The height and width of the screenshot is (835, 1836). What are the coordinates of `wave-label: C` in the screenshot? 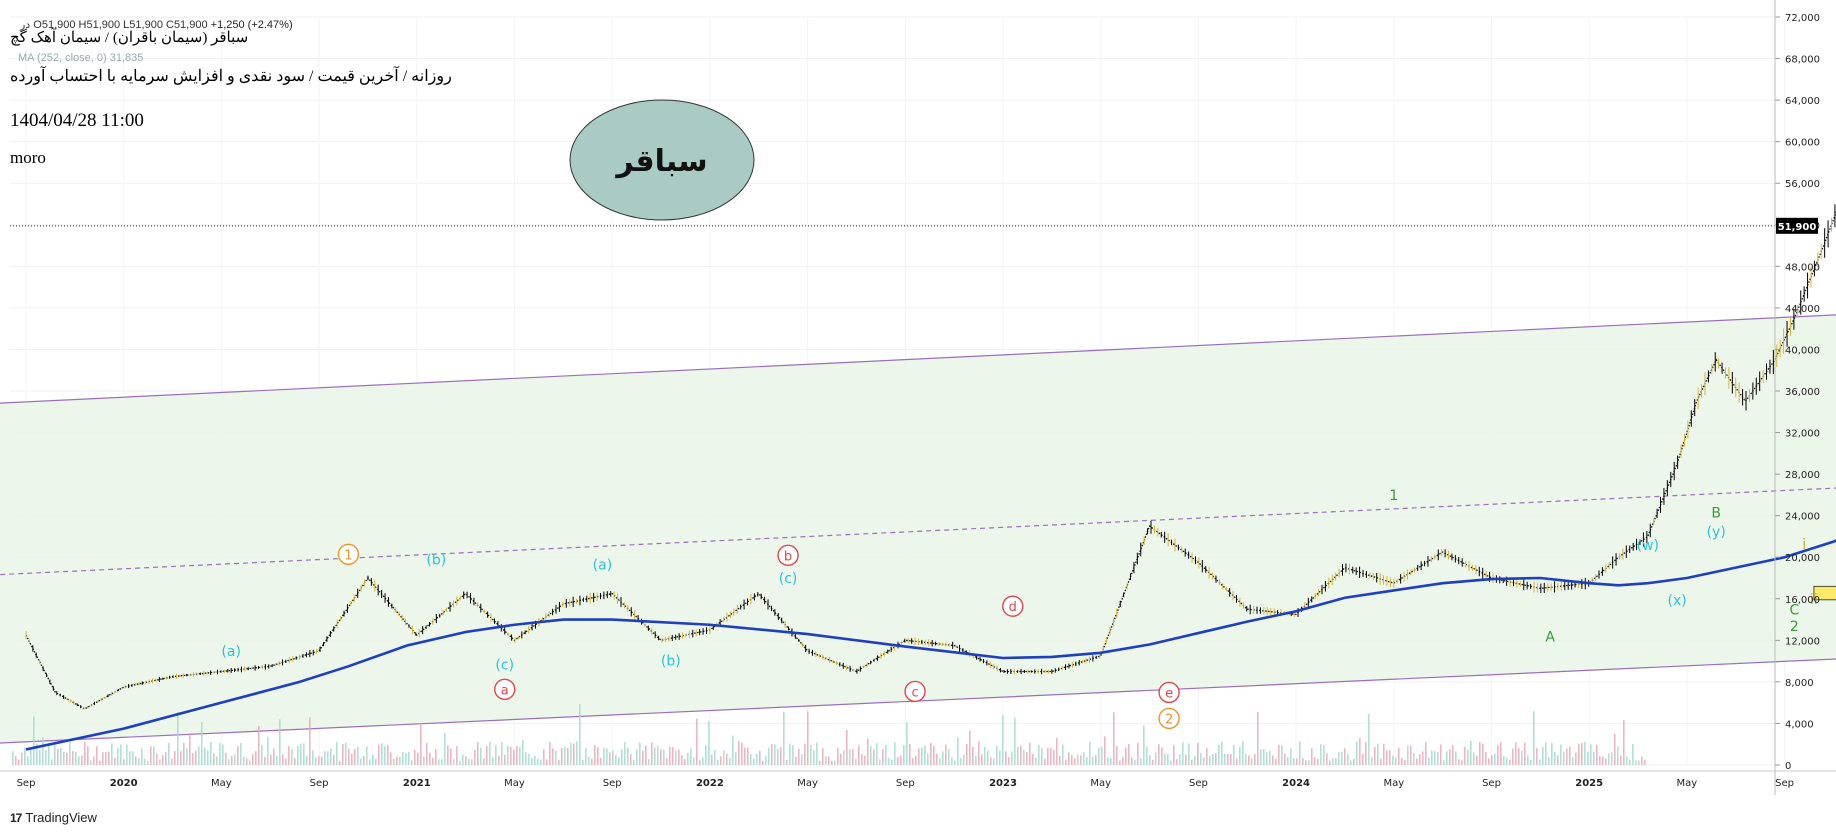 It's located at (1794, 610).